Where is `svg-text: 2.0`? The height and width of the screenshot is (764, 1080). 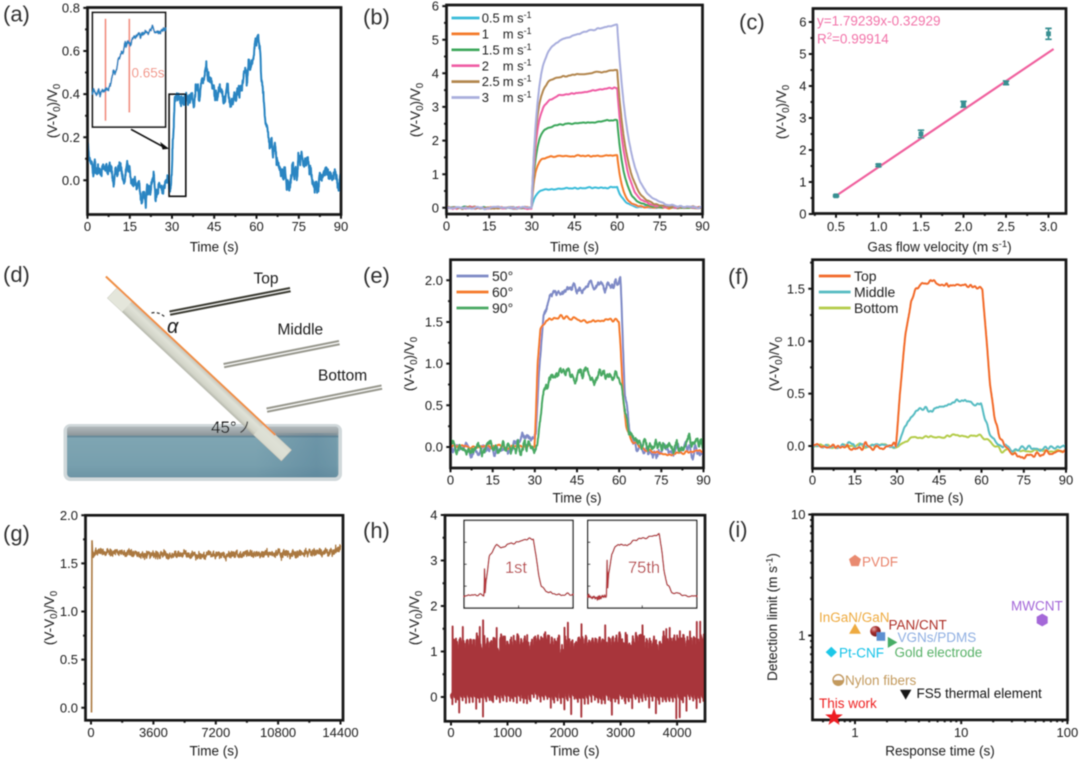 svg-text: 2.0 is located at coordinates (434, 280).